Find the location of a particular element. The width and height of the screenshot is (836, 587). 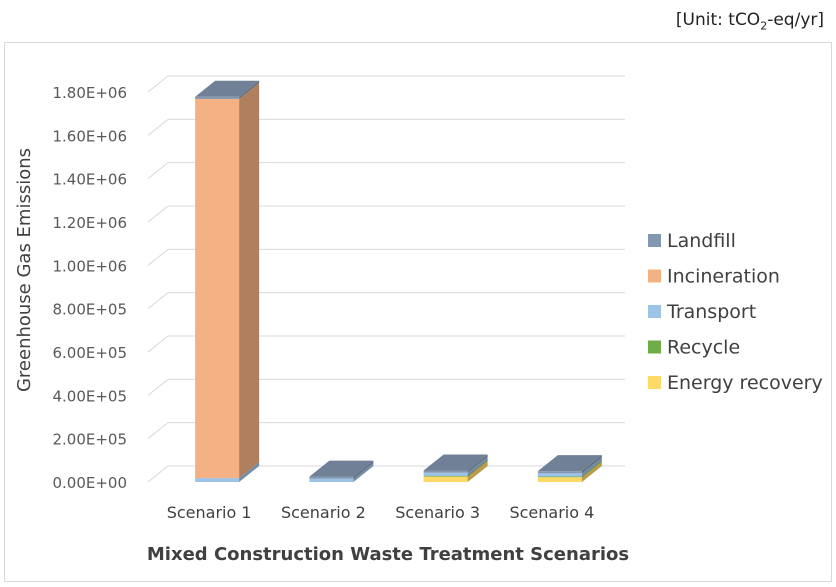

x-tick-label: Scenario 4 is located at coordinates (551, 512).